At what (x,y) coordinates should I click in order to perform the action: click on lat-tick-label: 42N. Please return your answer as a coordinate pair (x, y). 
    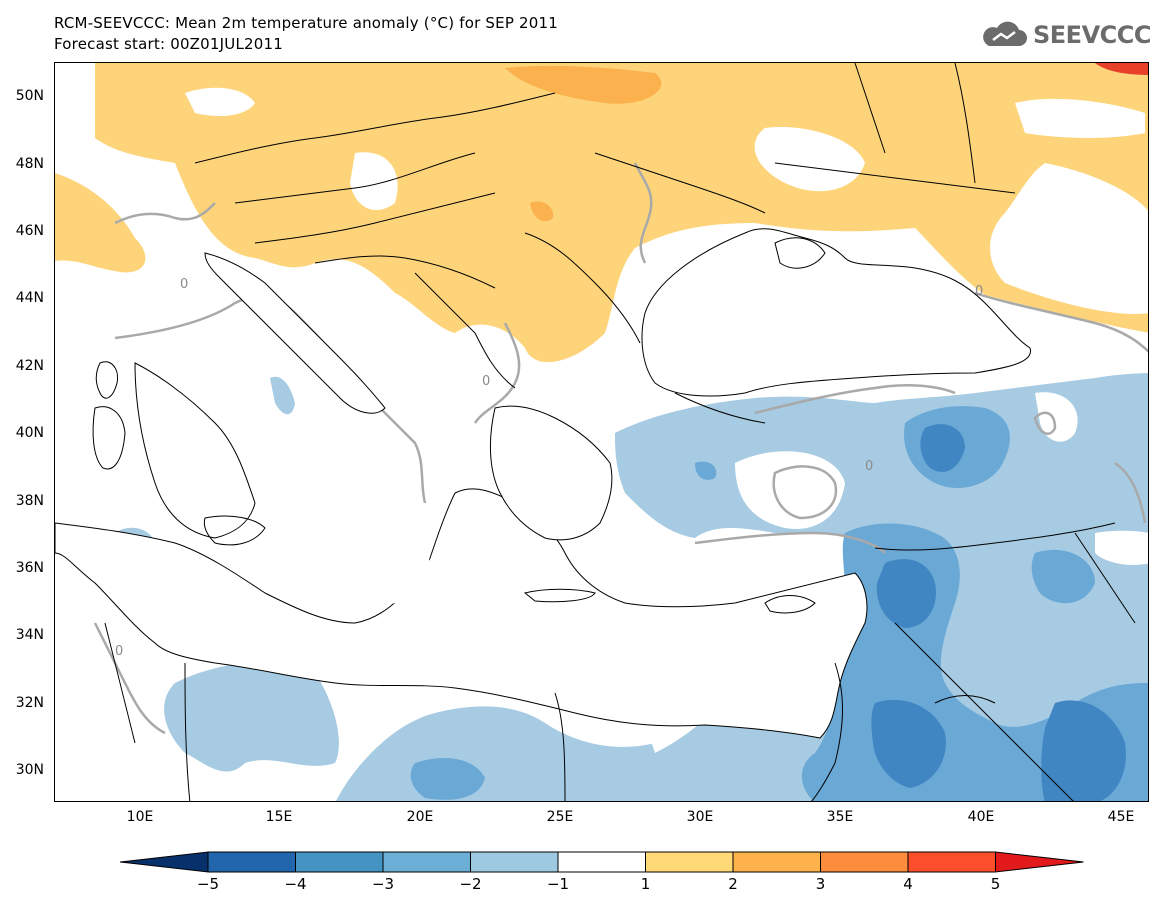
    Looking at the image, I should click on (29, 366).